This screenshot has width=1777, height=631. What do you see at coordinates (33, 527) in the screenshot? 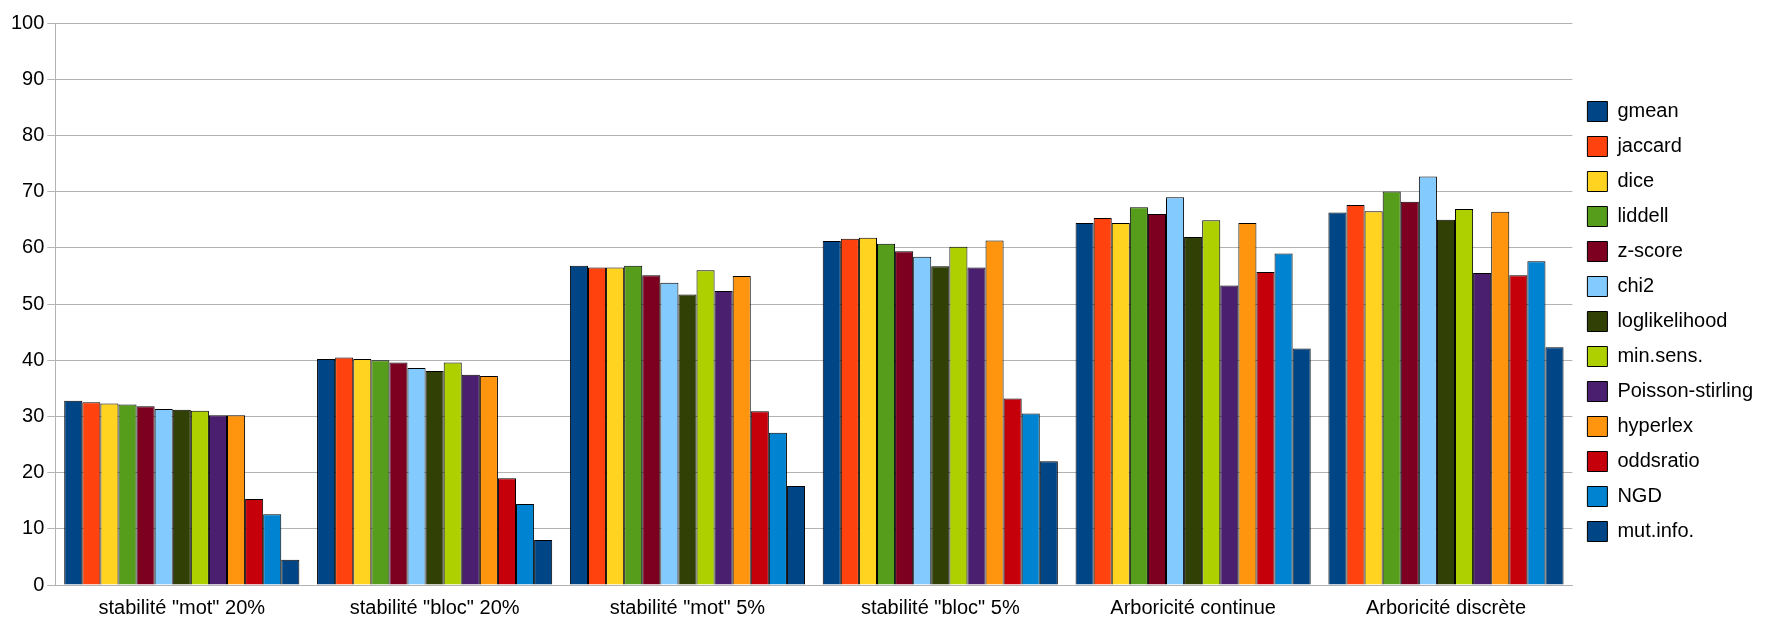
I see `y-tick-label: 10` at bounding box center [33, 527].